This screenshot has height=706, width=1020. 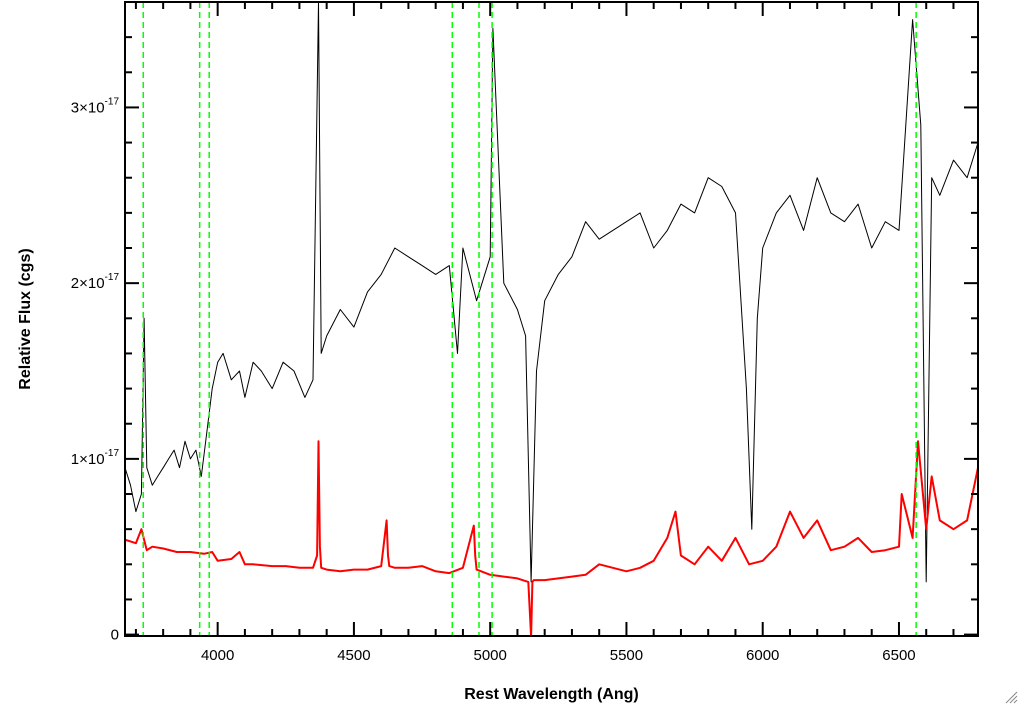 What do you see at coordinates (1011, 697) in the screenshot?
I see `resize-grip-icon` at bounding box center [1011, 697].